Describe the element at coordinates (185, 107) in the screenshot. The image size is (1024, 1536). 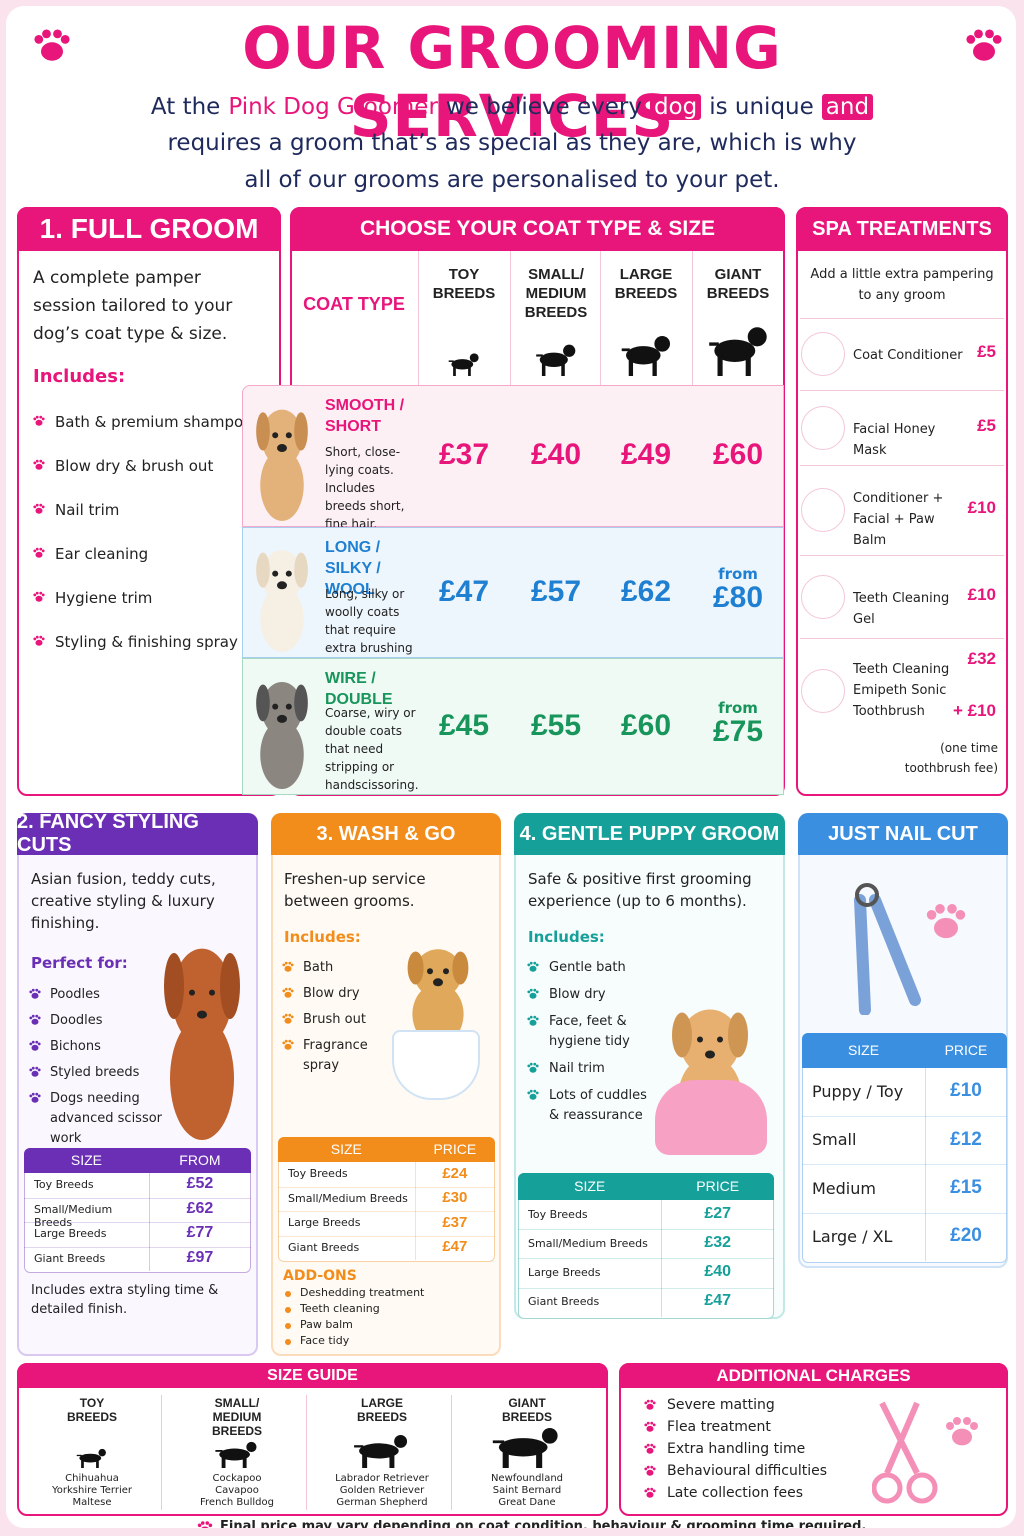
I see `intro-segment: At the` at that location.